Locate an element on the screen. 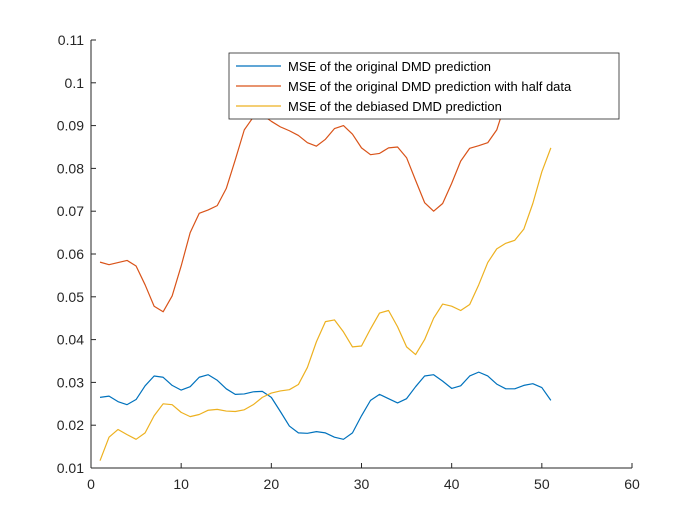 The width and height of the screenshot is (700, 526). x-tick-label: 40 is located at coordinates (452, 484).